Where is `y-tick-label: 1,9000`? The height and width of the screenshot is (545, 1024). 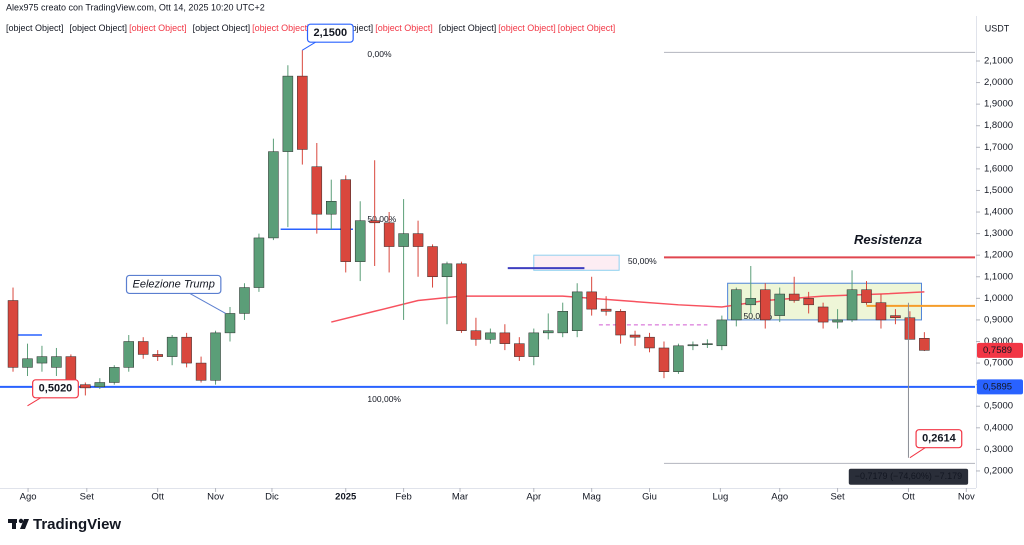
y-tick-label: 1,9000 is located at coordinates (998, 104).